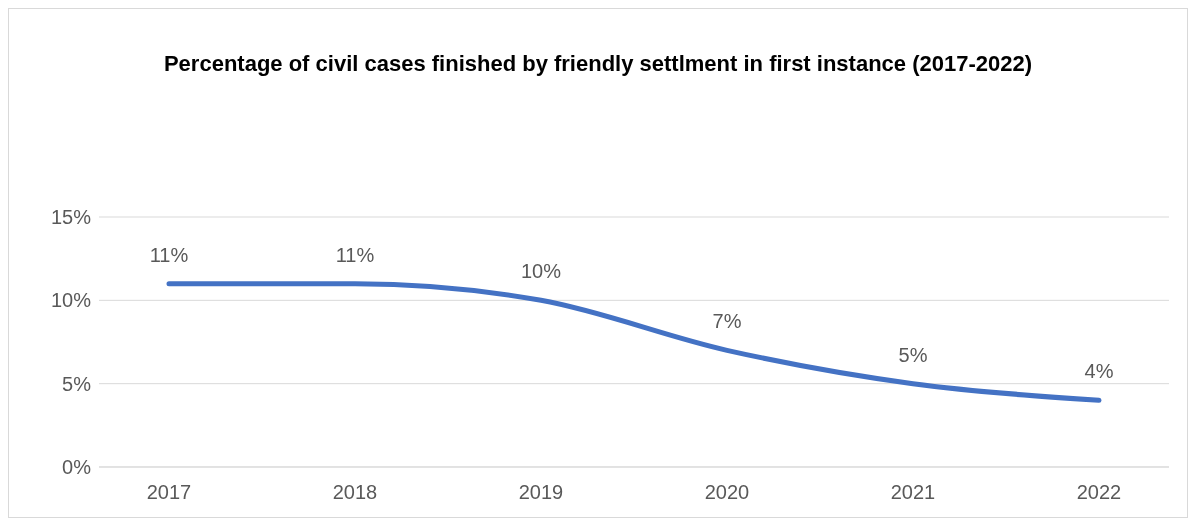 This screenshot has width=1199, height=529. What do you see at coordinates (355, 492) in the screenshot?
I see `x-tick-label: 2018` at bounding box center [355, 492].